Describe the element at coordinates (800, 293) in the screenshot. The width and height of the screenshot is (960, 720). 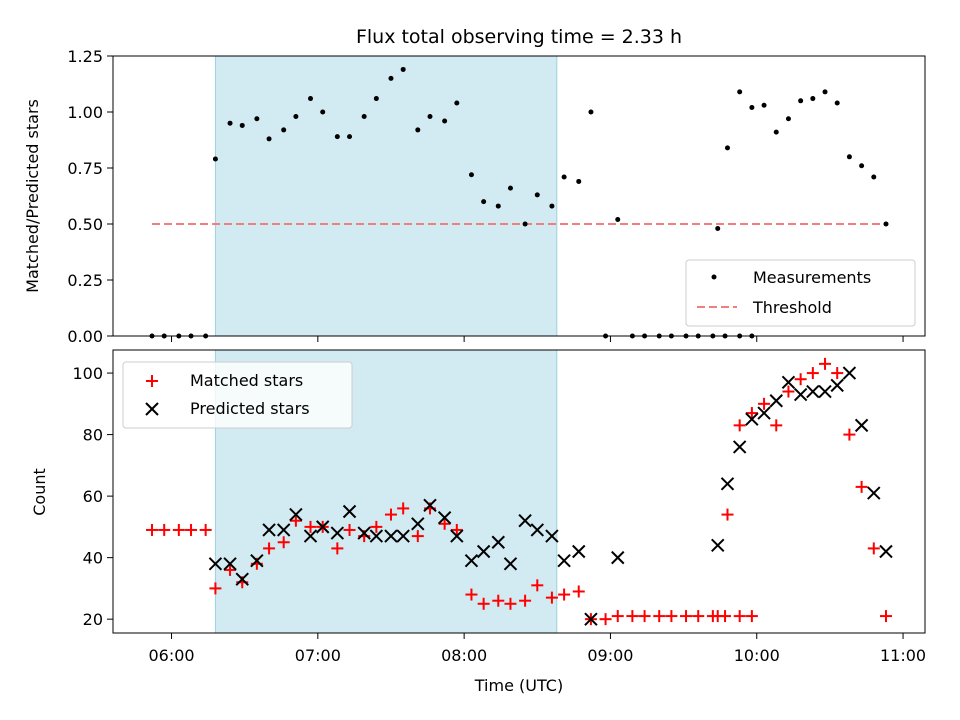
I see `top-legend-box` at that location.